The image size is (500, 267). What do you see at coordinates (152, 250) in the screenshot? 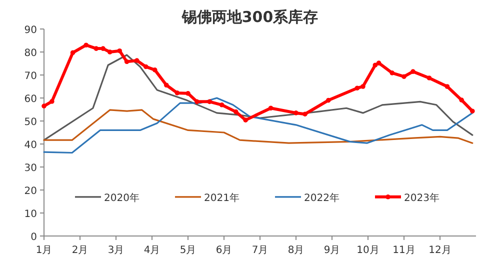
I see `x-tick-label: 4月` at bounding box center [152, 250].